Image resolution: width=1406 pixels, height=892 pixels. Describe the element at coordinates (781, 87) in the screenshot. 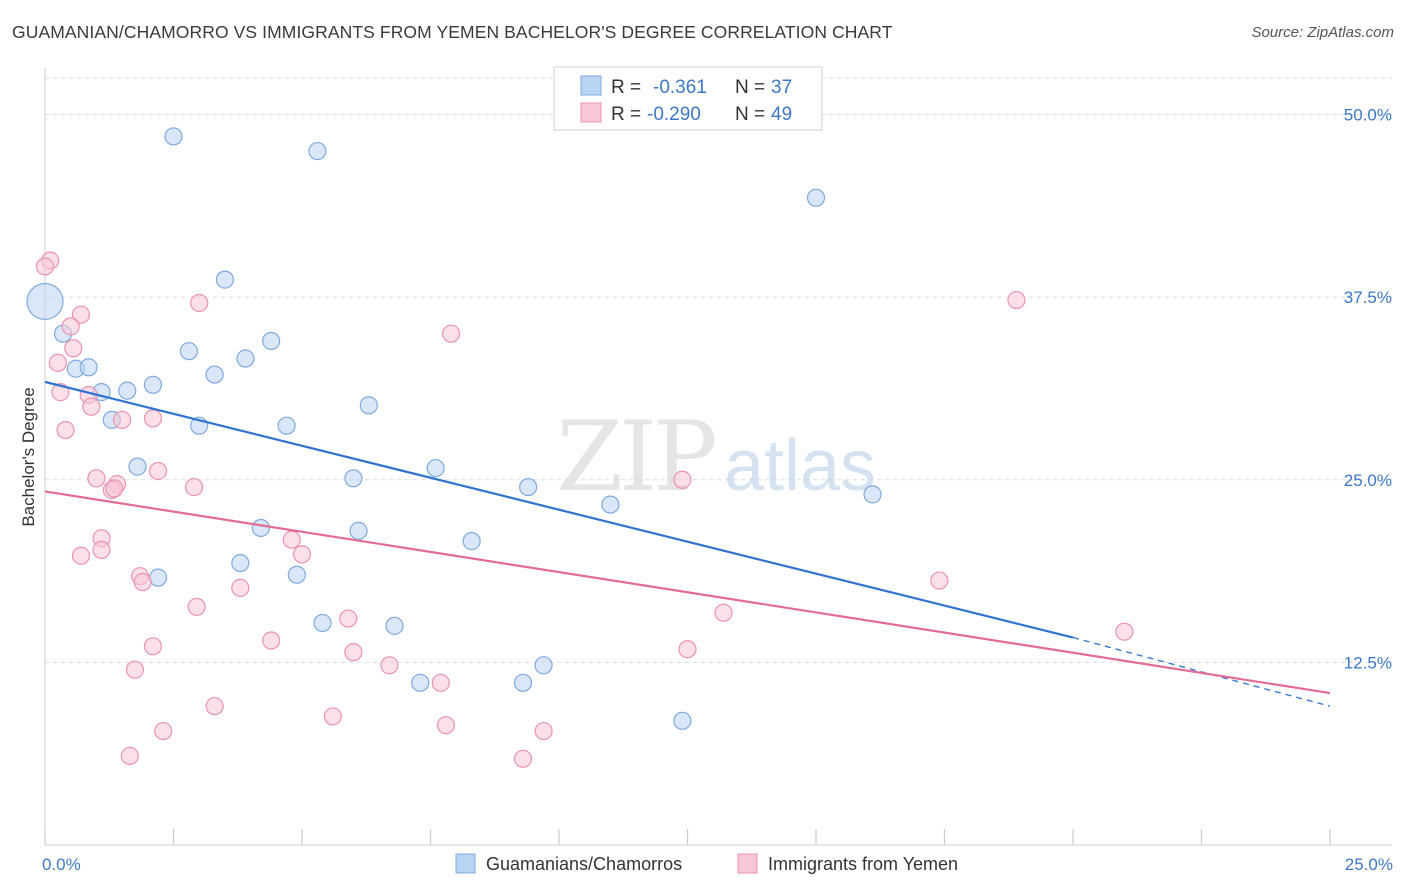

I see `legend-n-value-blue: 37` at that location.